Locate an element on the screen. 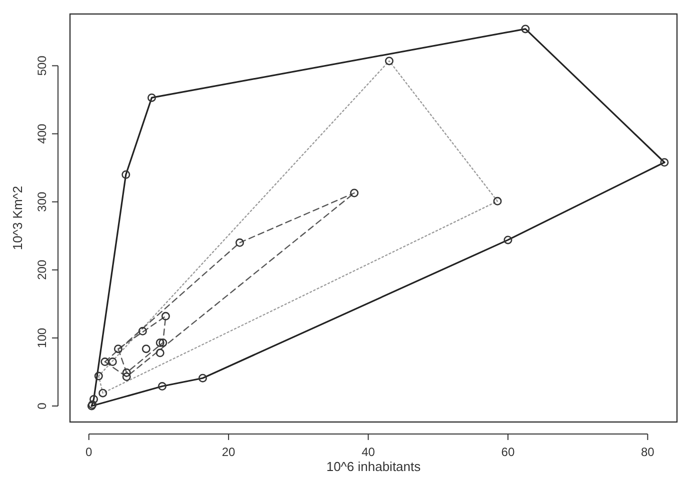 Image resolution: width=679 pixels, height=481 pixels. y-tick-label: 300 is located at coordinates (42, 202).